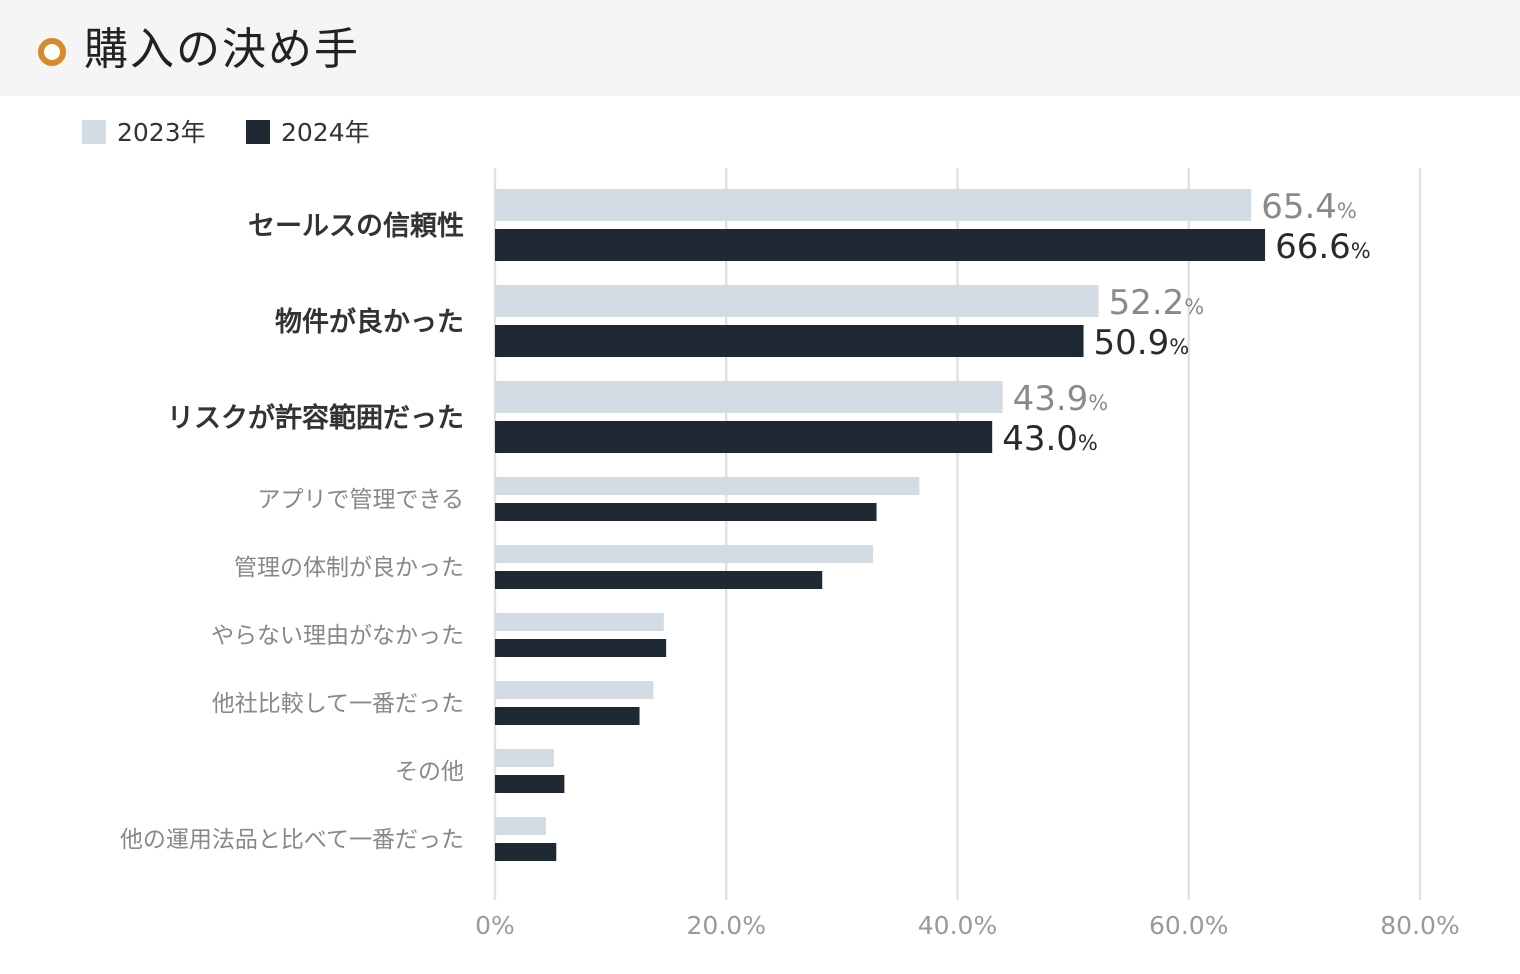 Image resolution: width=1520 pixels, height=974 pixels. I want to click on x-tick-label: 40.0%, so click(957, 925).